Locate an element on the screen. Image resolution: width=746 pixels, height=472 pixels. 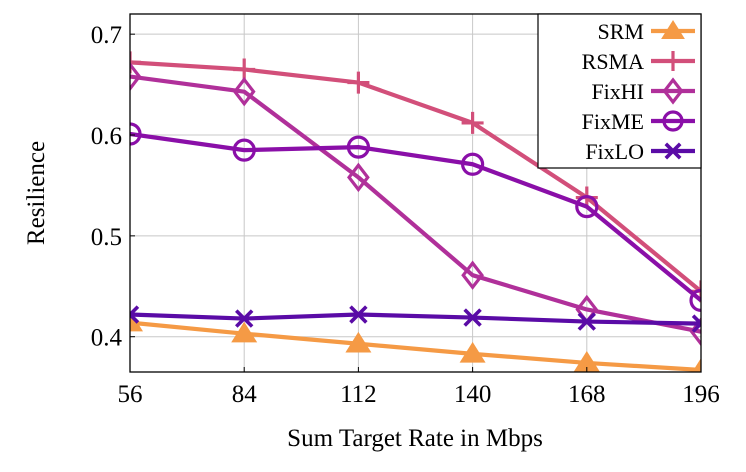
legend-label: FixHI is located at coordinates (617, 91).